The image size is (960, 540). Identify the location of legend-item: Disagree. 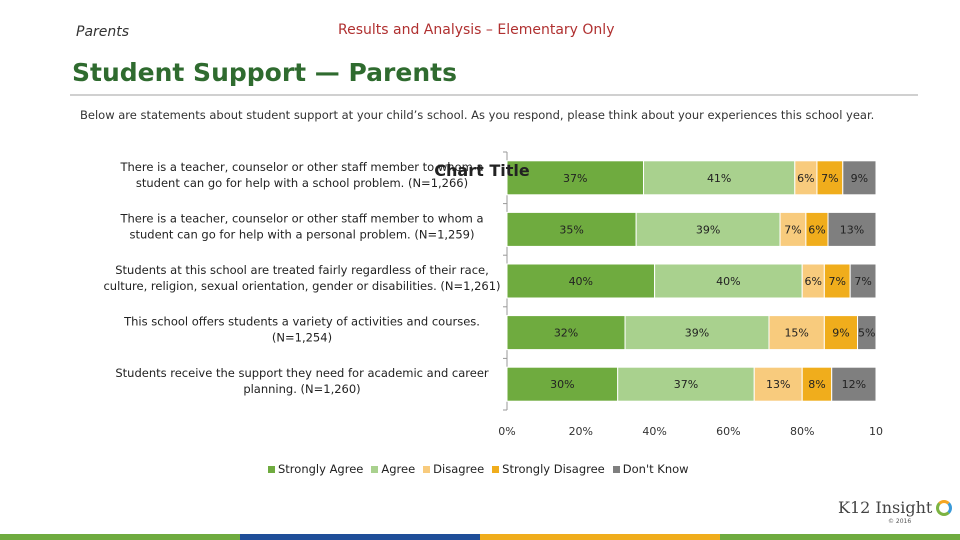
(453, 469).